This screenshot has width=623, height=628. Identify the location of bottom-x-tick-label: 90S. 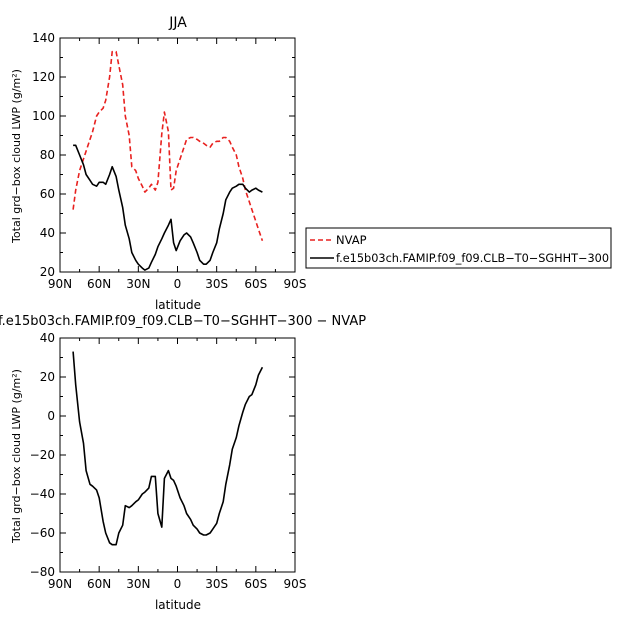
(295, 584).